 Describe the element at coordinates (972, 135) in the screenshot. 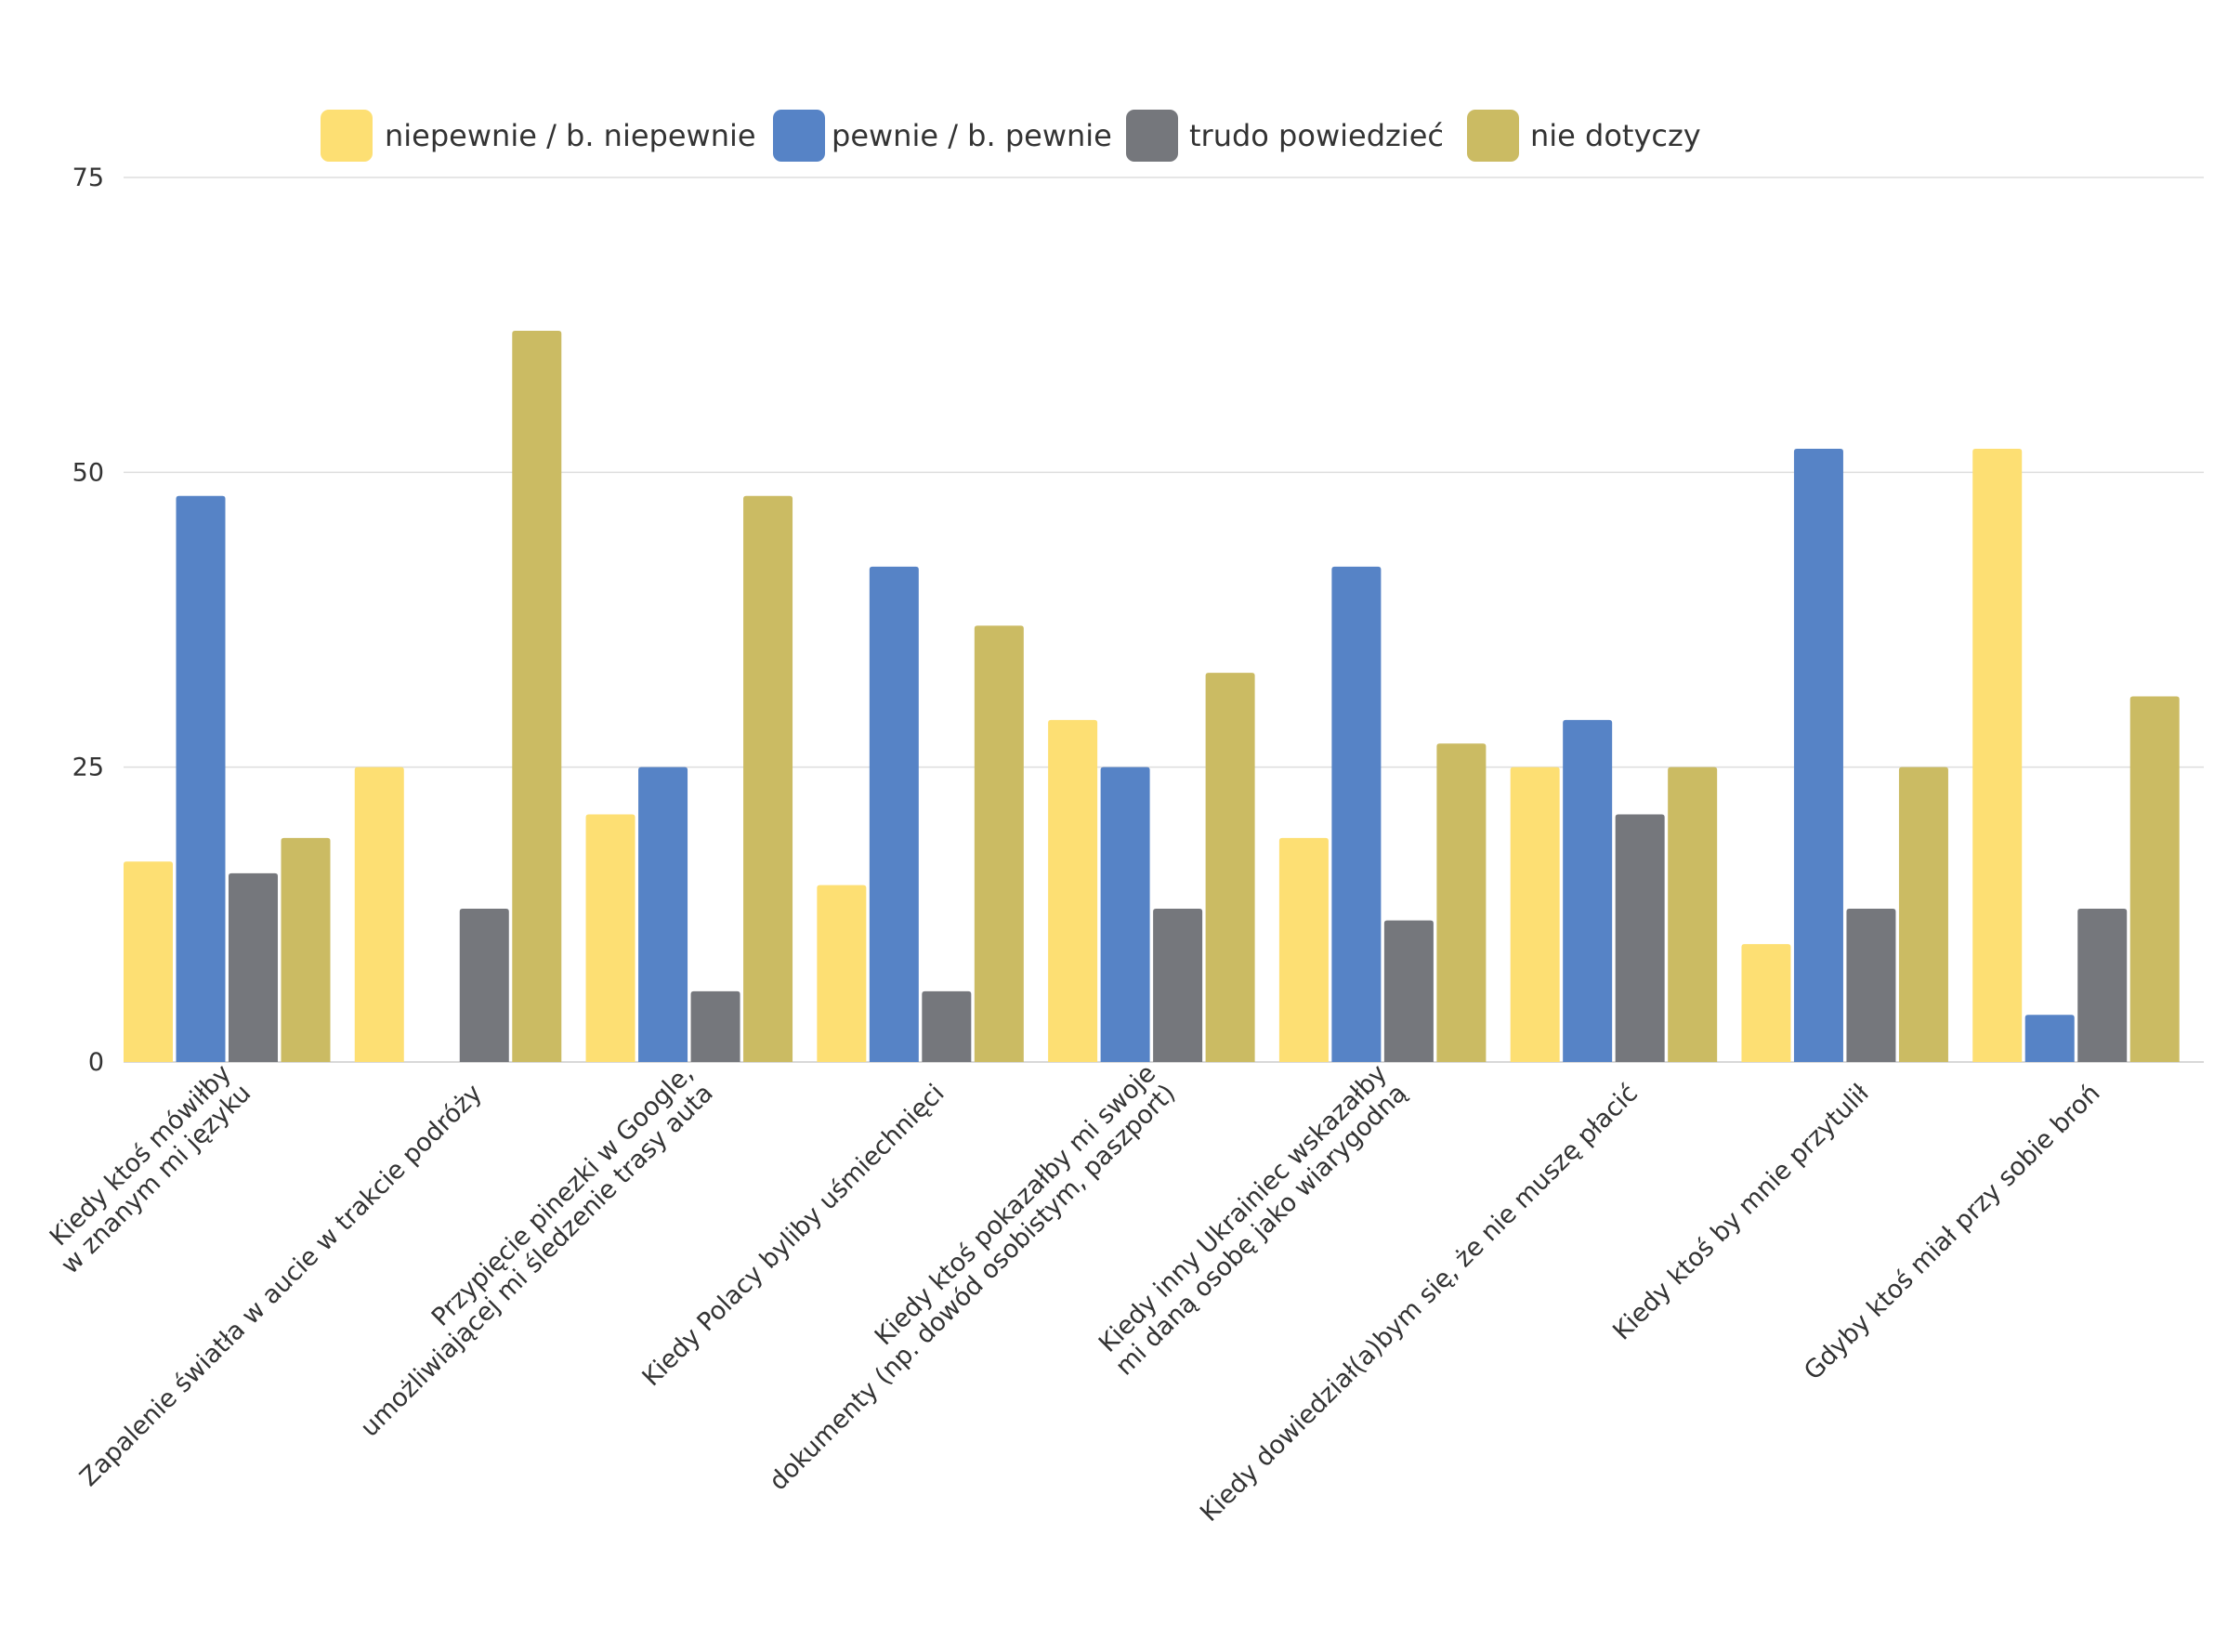

I see `legend-label-2: pewnie / b. pewnie` at that location.